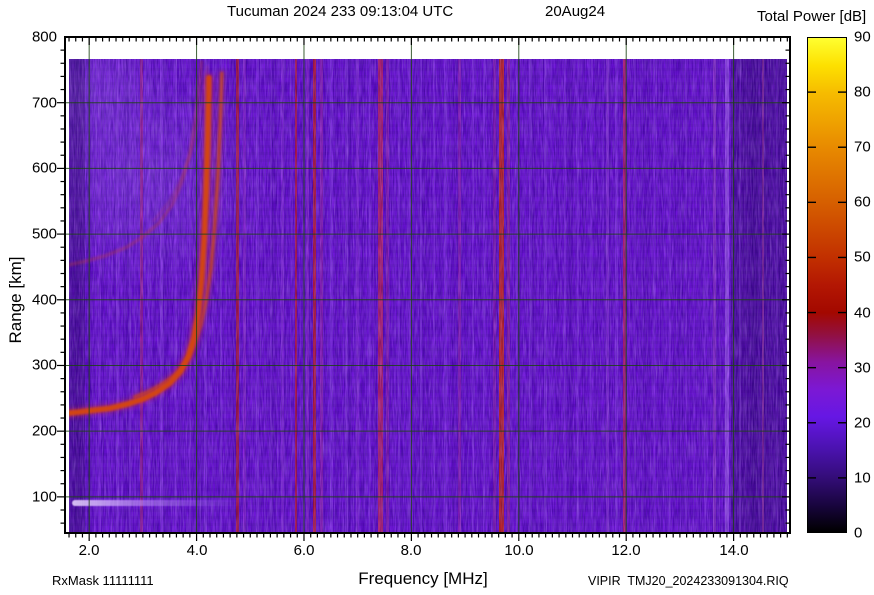 The height and width of the screenshot is (595, 874). Describe the element at coordinates (862, 423) in the screenshot. I see `colorbar-tick-label: 20` at that location.